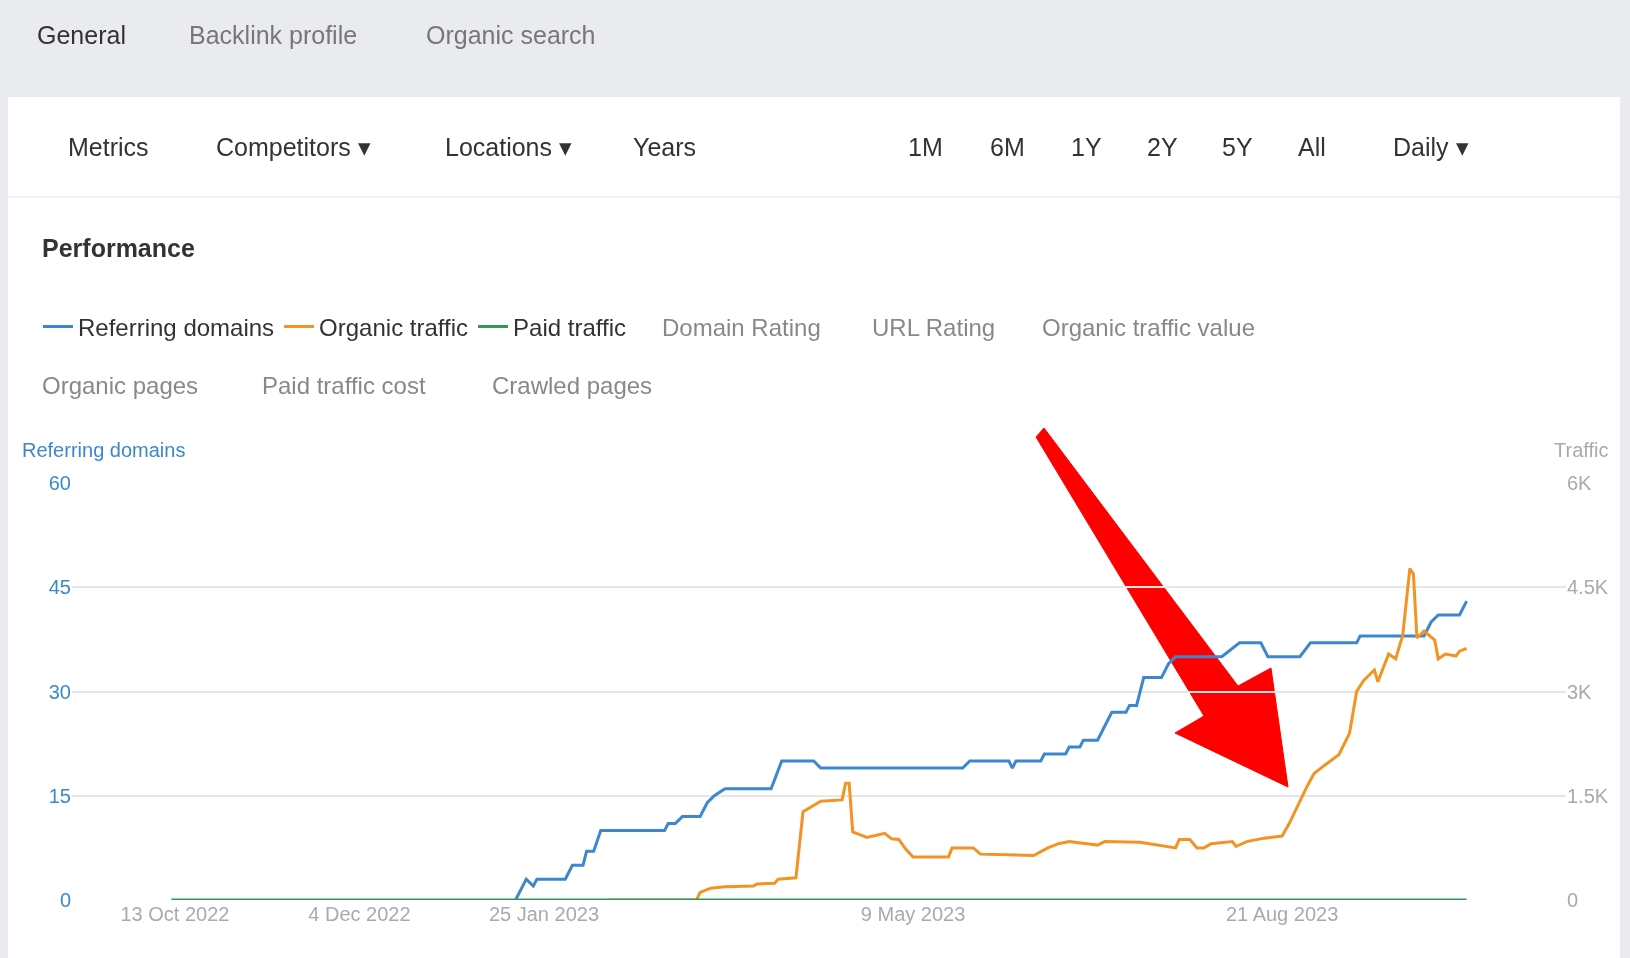  What do you see at coordinates (59, 691) in the screenshot?
I see `y-tick-label: 30` at bounding box center [59, 691].